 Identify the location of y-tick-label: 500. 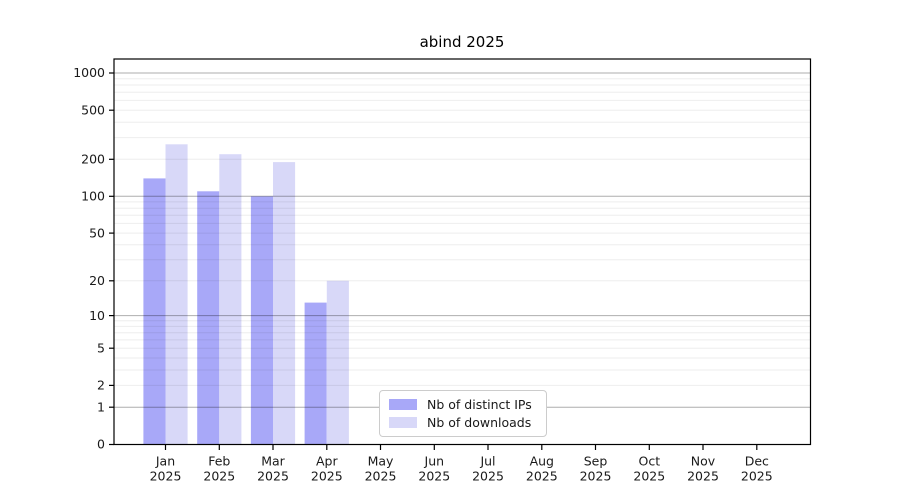
(93, 109).